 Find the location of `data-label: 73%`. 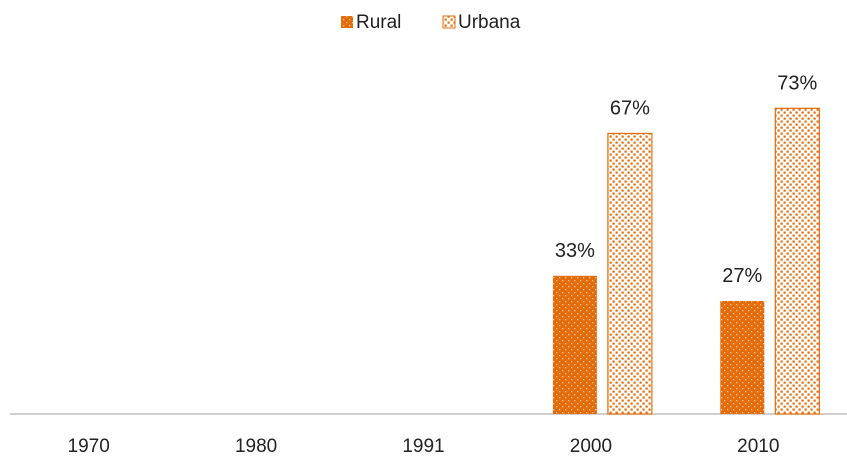

data-label: 73% is located at coordinates (797, 84).